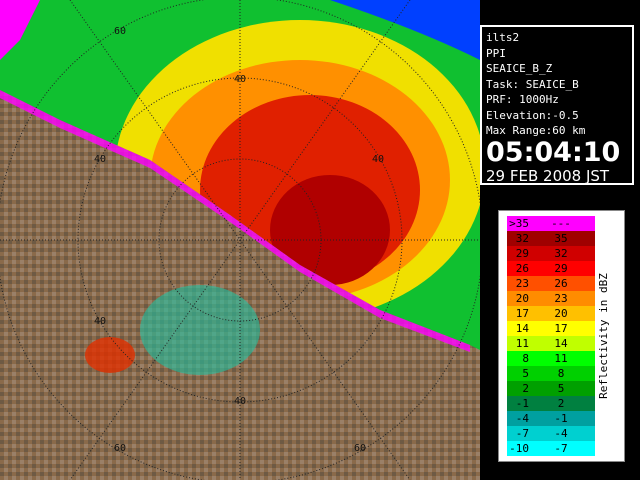  I want to click on info-line: PPI, so click(496, 53).